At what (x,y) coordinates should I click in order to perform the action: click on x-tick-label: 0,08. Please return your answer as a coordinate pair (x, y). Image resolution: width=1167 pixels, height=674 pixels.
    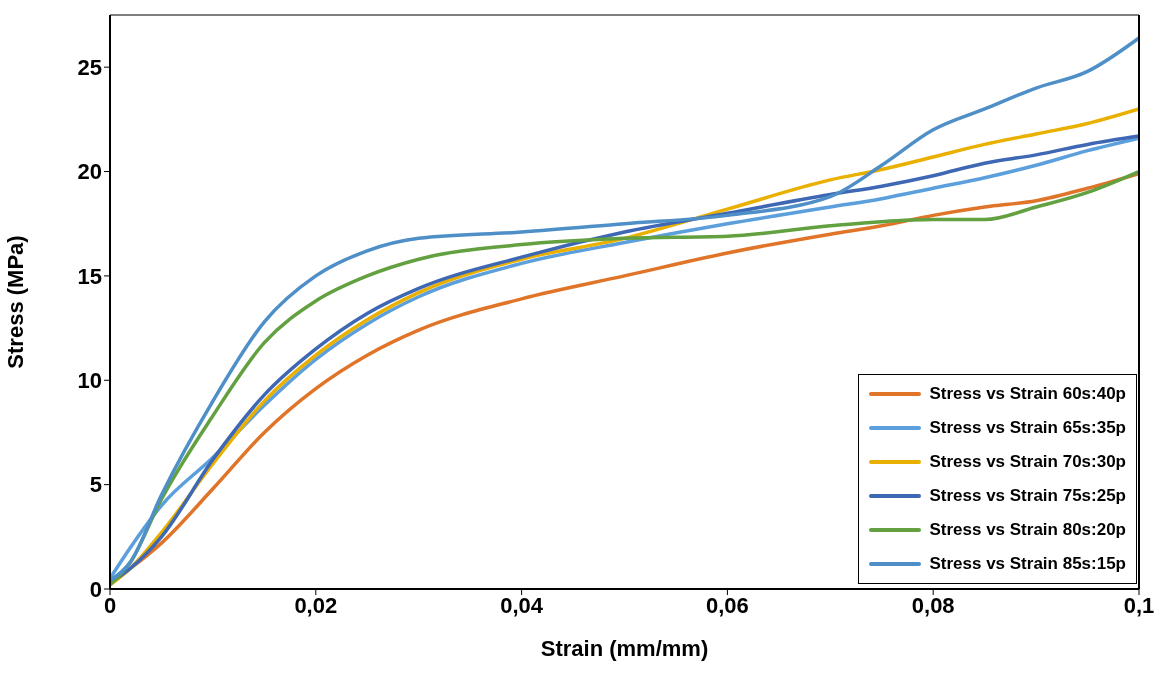
    Looking at the image, I should click on (933, 605).